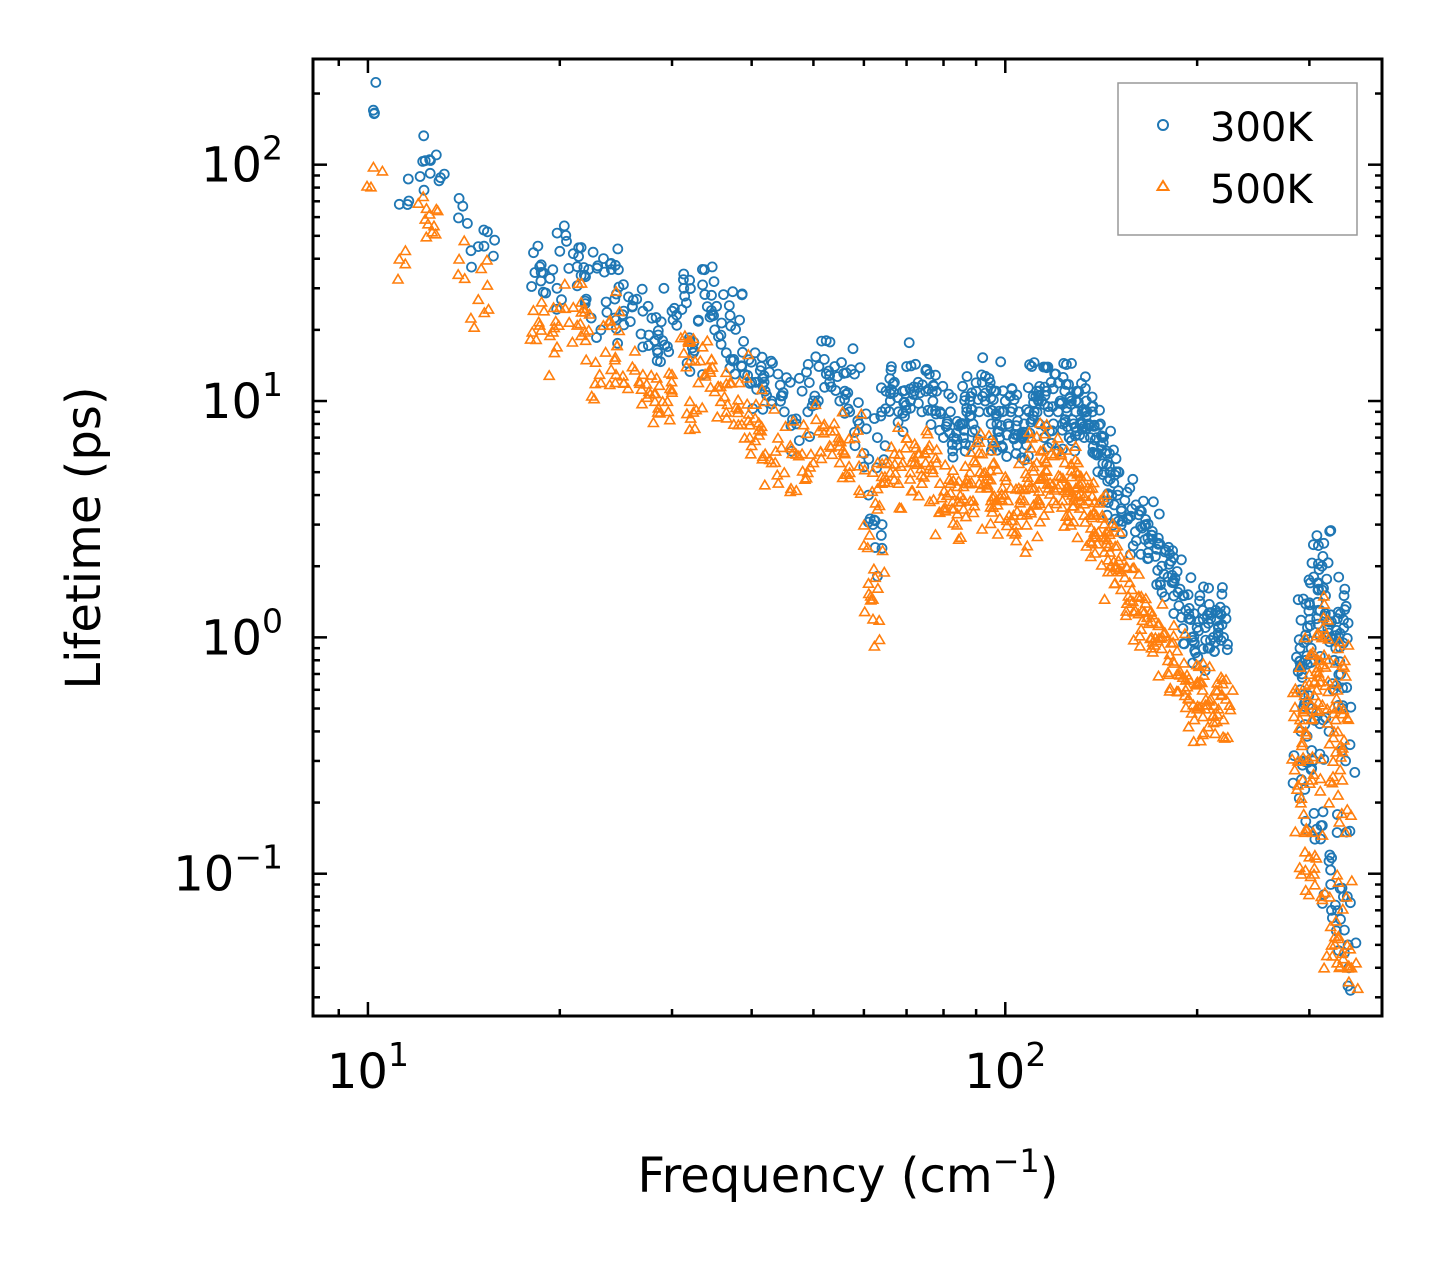 The height and width of the screenshot is (1265, 1442). I want to click on y-tick-label: 10−1, so click(228, 870).